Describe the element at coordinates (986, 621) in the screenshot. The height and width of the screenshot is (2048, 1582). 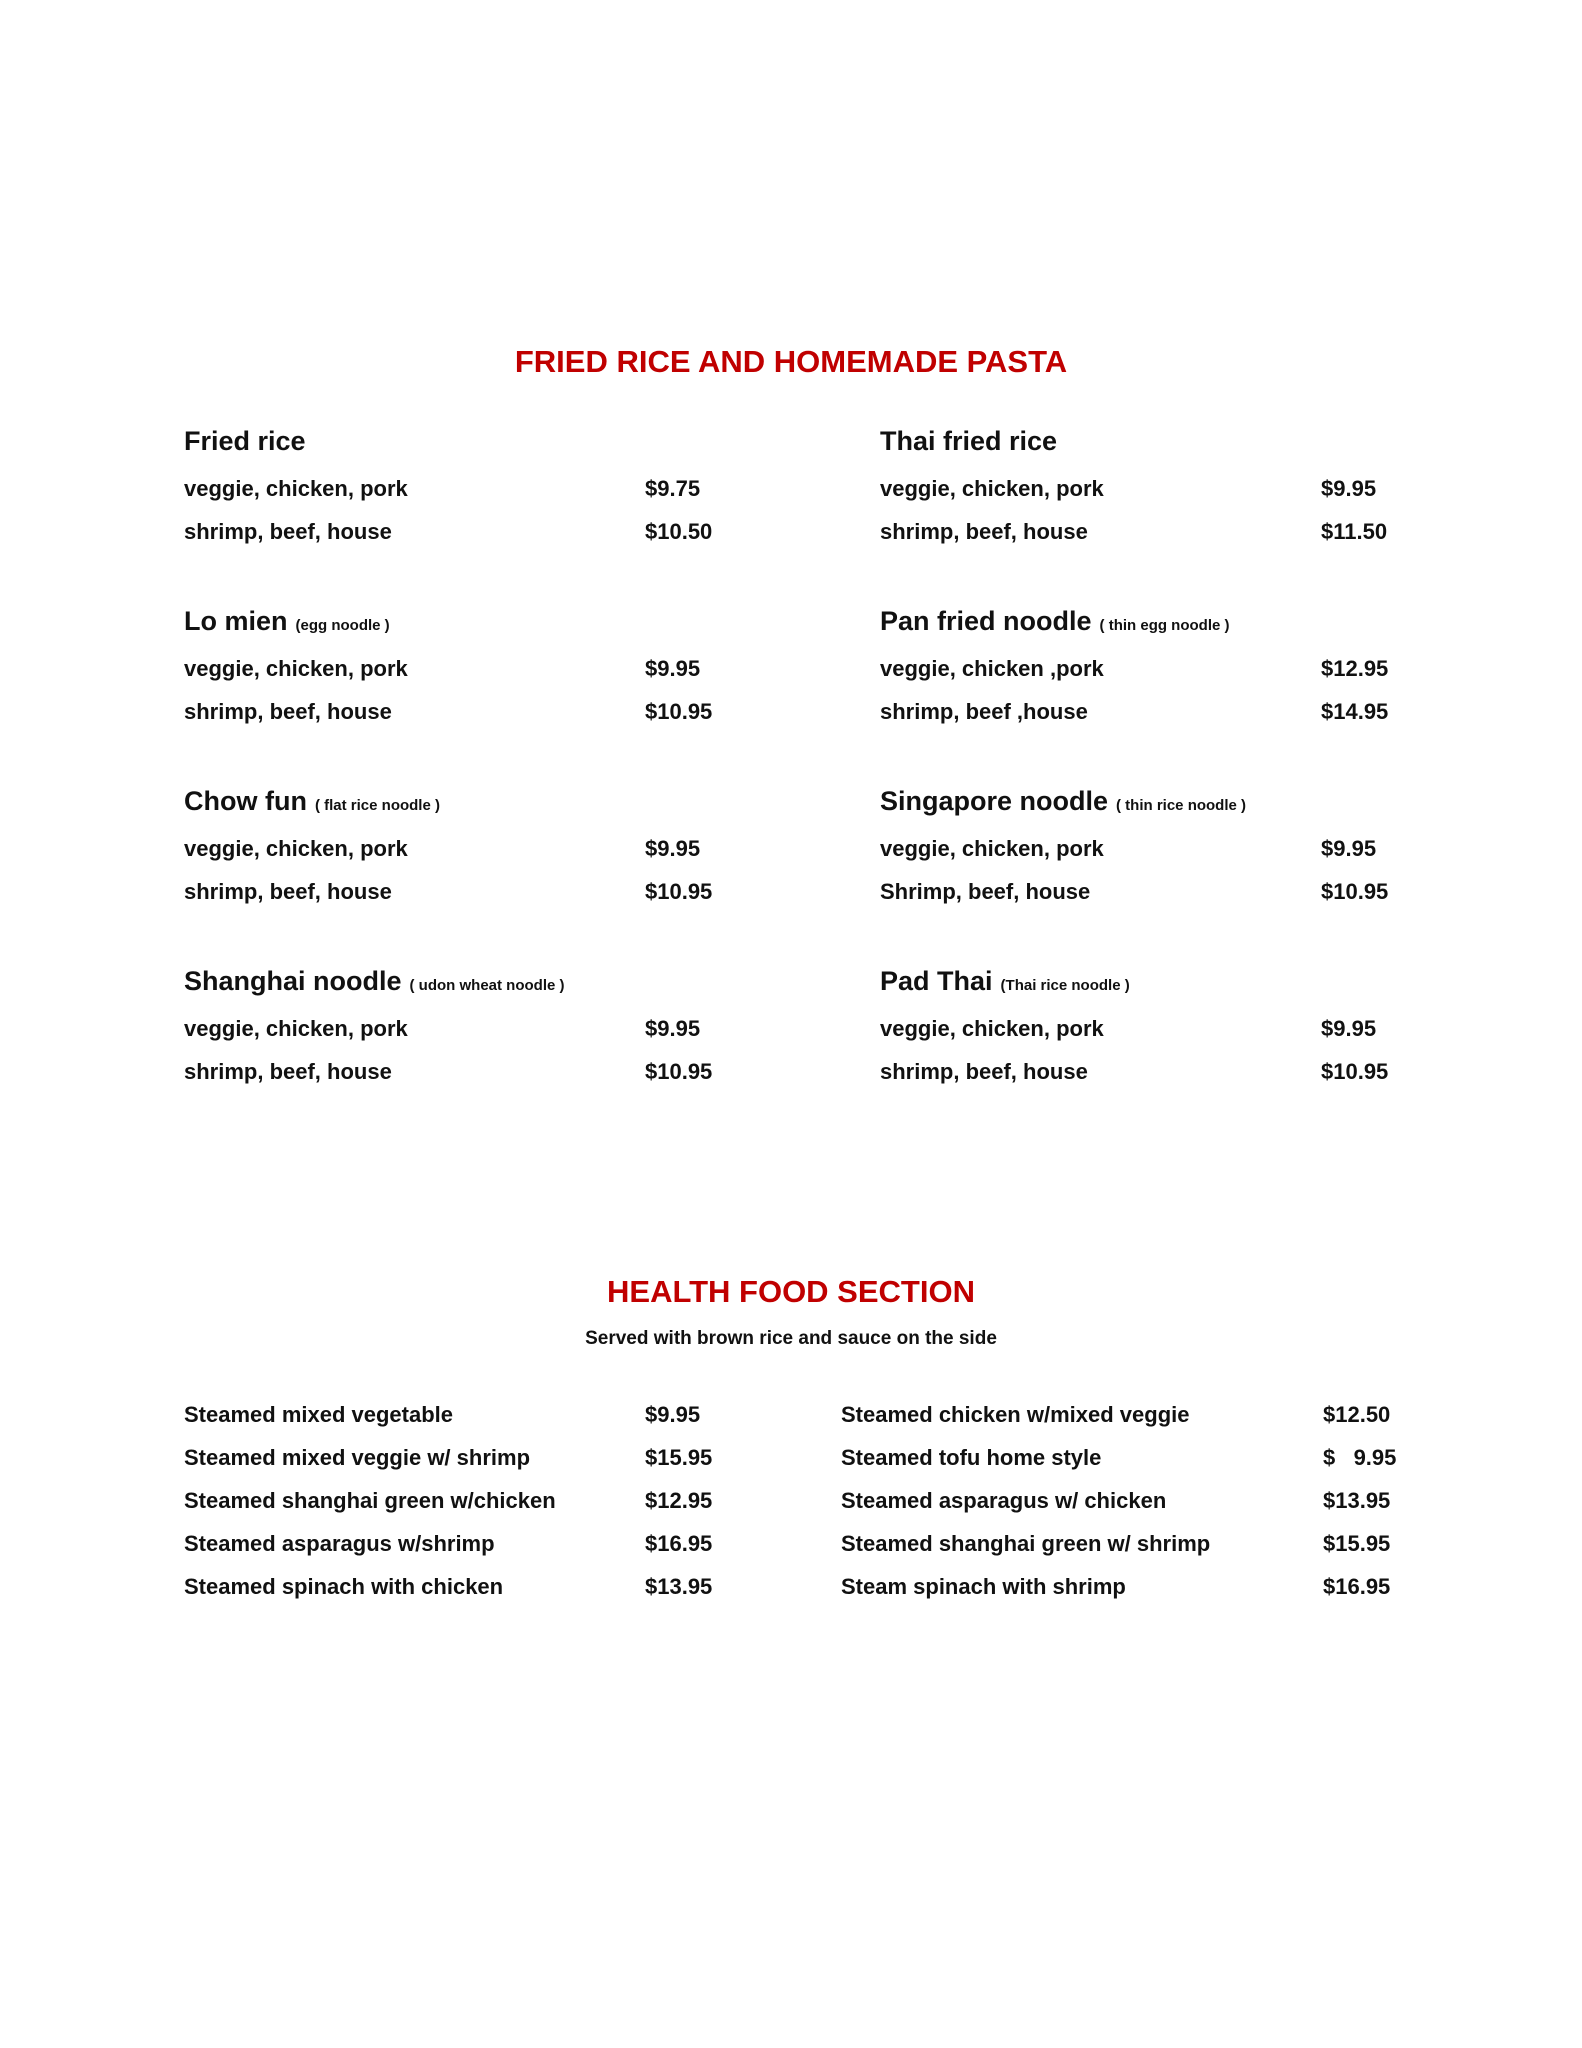
I see `menu-group-title: Pan fried noodle` at that location.